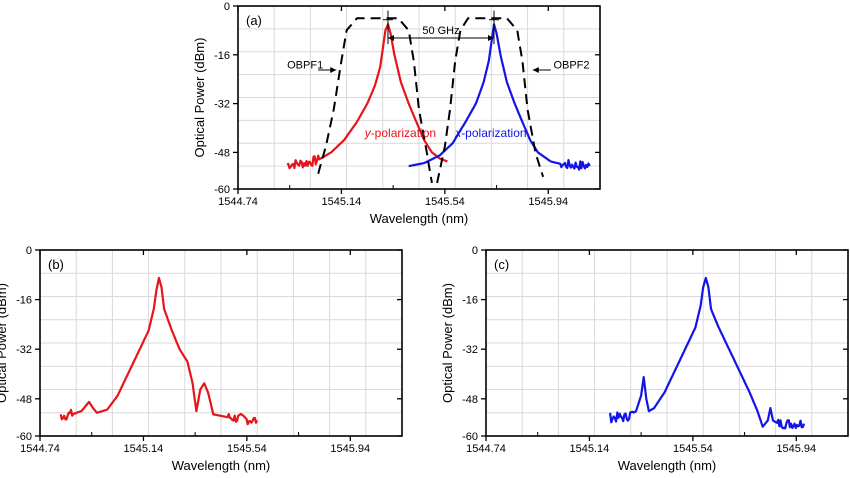 This screenshot has height=478, width=850. I want to click on obpf1-arrow-head, so click(333, 70).